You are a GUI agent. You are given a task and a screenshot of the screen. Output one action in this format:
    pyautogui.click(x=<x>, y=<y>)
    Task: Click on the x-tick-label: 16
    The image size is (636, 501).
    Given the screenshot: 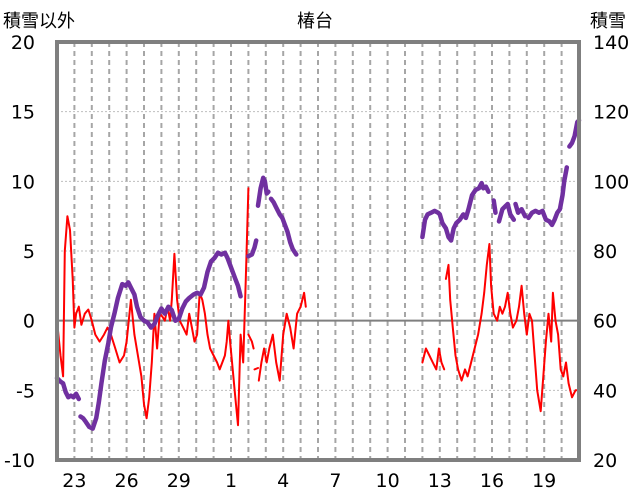 What is the action you would take?
    pyautogui.click(x=492, y=481)
    